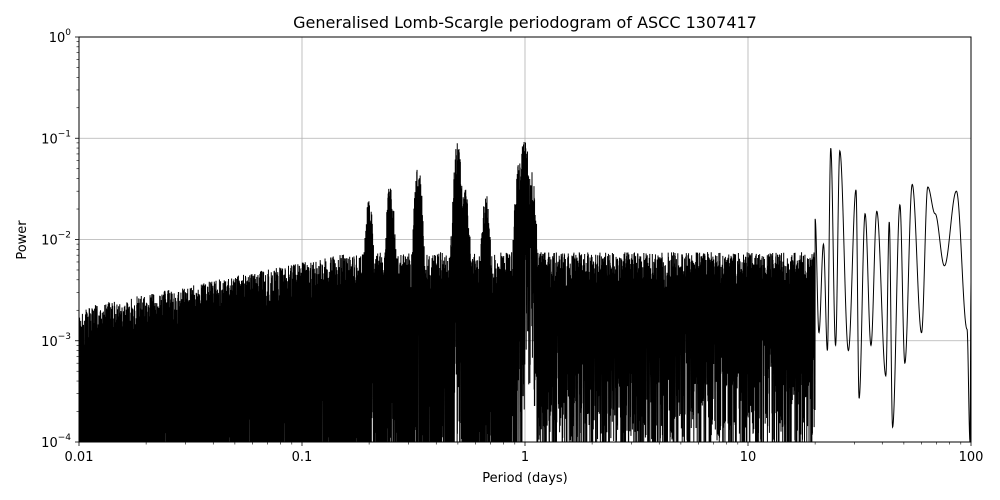  I want to click on x-tick-label: 0.1, so click(302, 457).